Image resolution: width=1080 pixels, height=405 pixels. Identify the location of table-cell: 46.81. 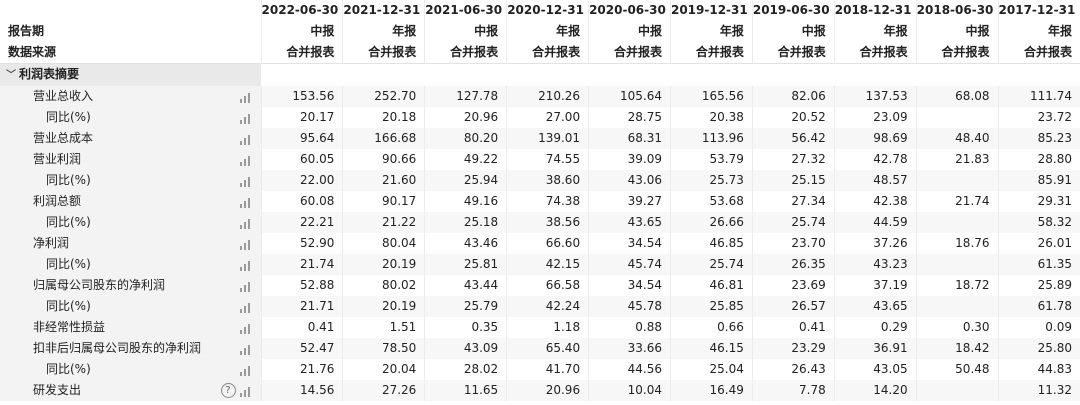
(711, 285).